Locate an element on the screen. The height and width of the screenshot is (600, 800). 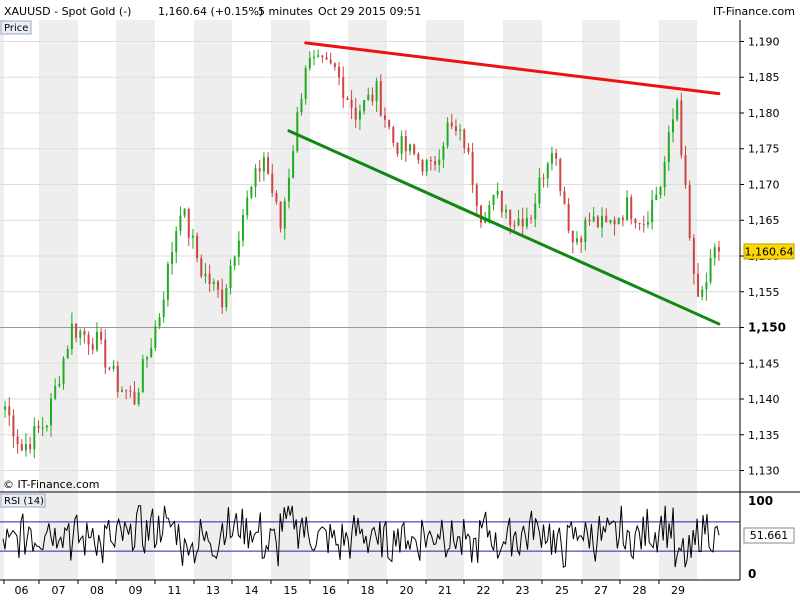
rsi-line is located at coordinates (361, 537).